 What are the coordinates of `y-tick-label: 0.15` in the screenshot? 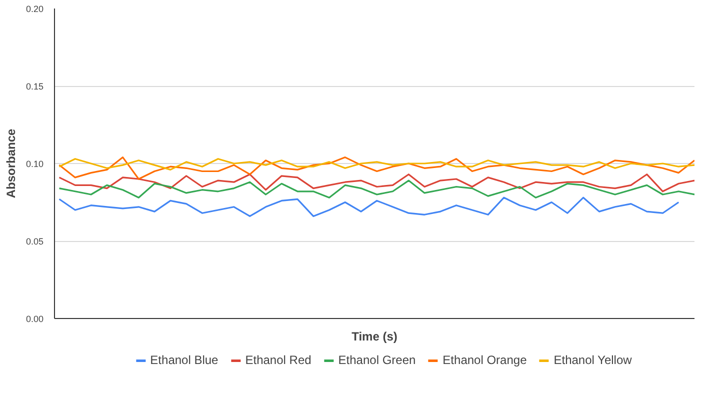 It's located at (35, 87).